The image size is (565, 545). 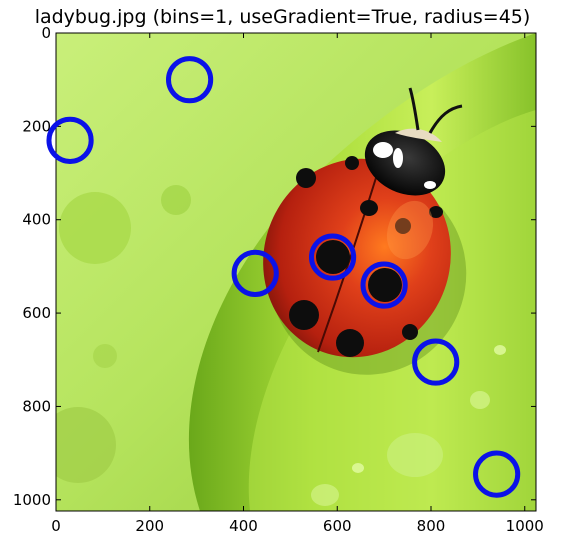 I want to click on y-tick-label: 200, so click(x=36, y=126).